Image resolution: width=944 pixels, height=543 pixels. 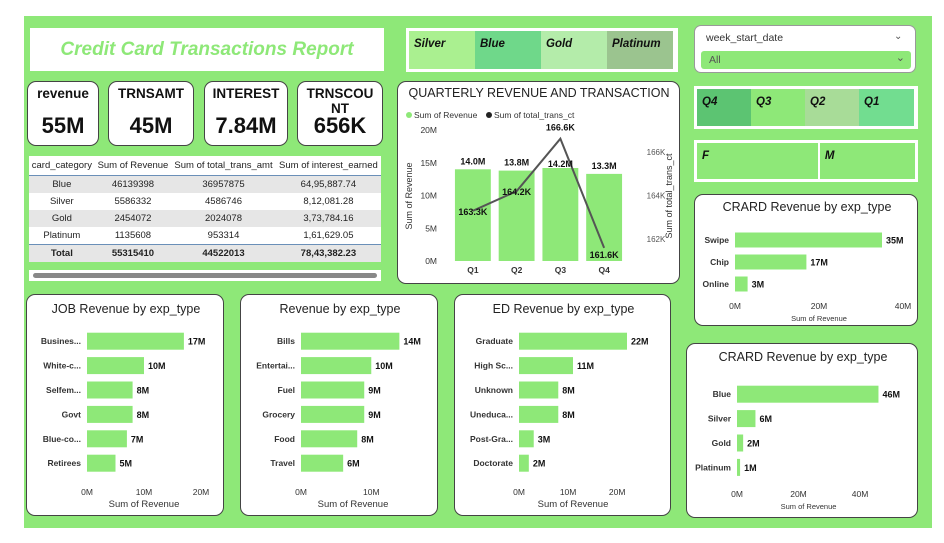 I want to click on matrix-cell: 2454072, so click(x=133, y=218).